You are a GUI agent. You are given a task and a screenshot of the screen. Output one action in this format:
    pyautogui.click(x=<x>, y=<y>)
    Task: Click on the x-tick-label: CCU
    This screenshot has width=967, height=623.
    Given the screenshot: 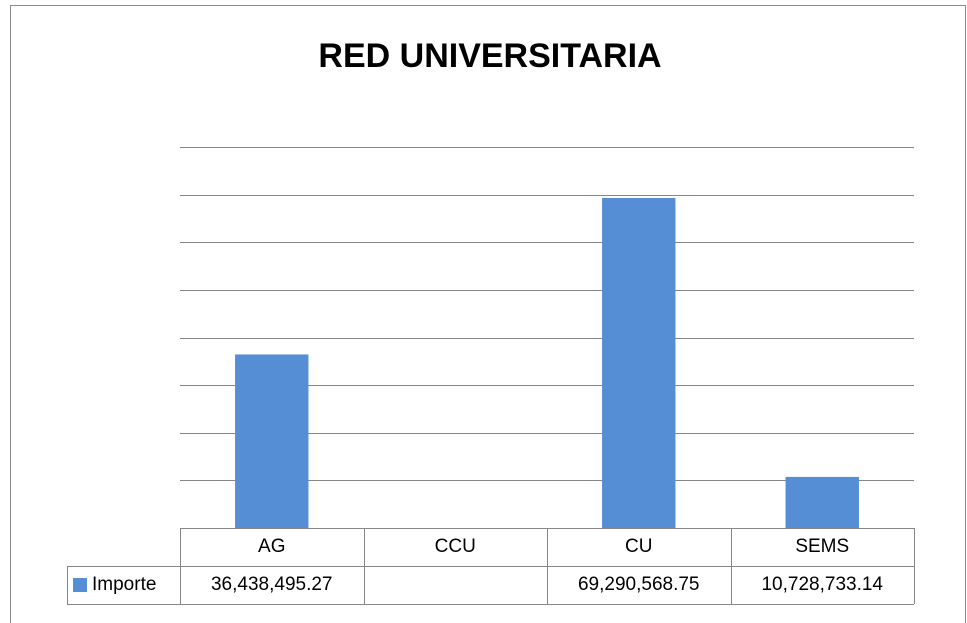 What is the action you would take?
    pyautogui.click(x=455, y=546)
    